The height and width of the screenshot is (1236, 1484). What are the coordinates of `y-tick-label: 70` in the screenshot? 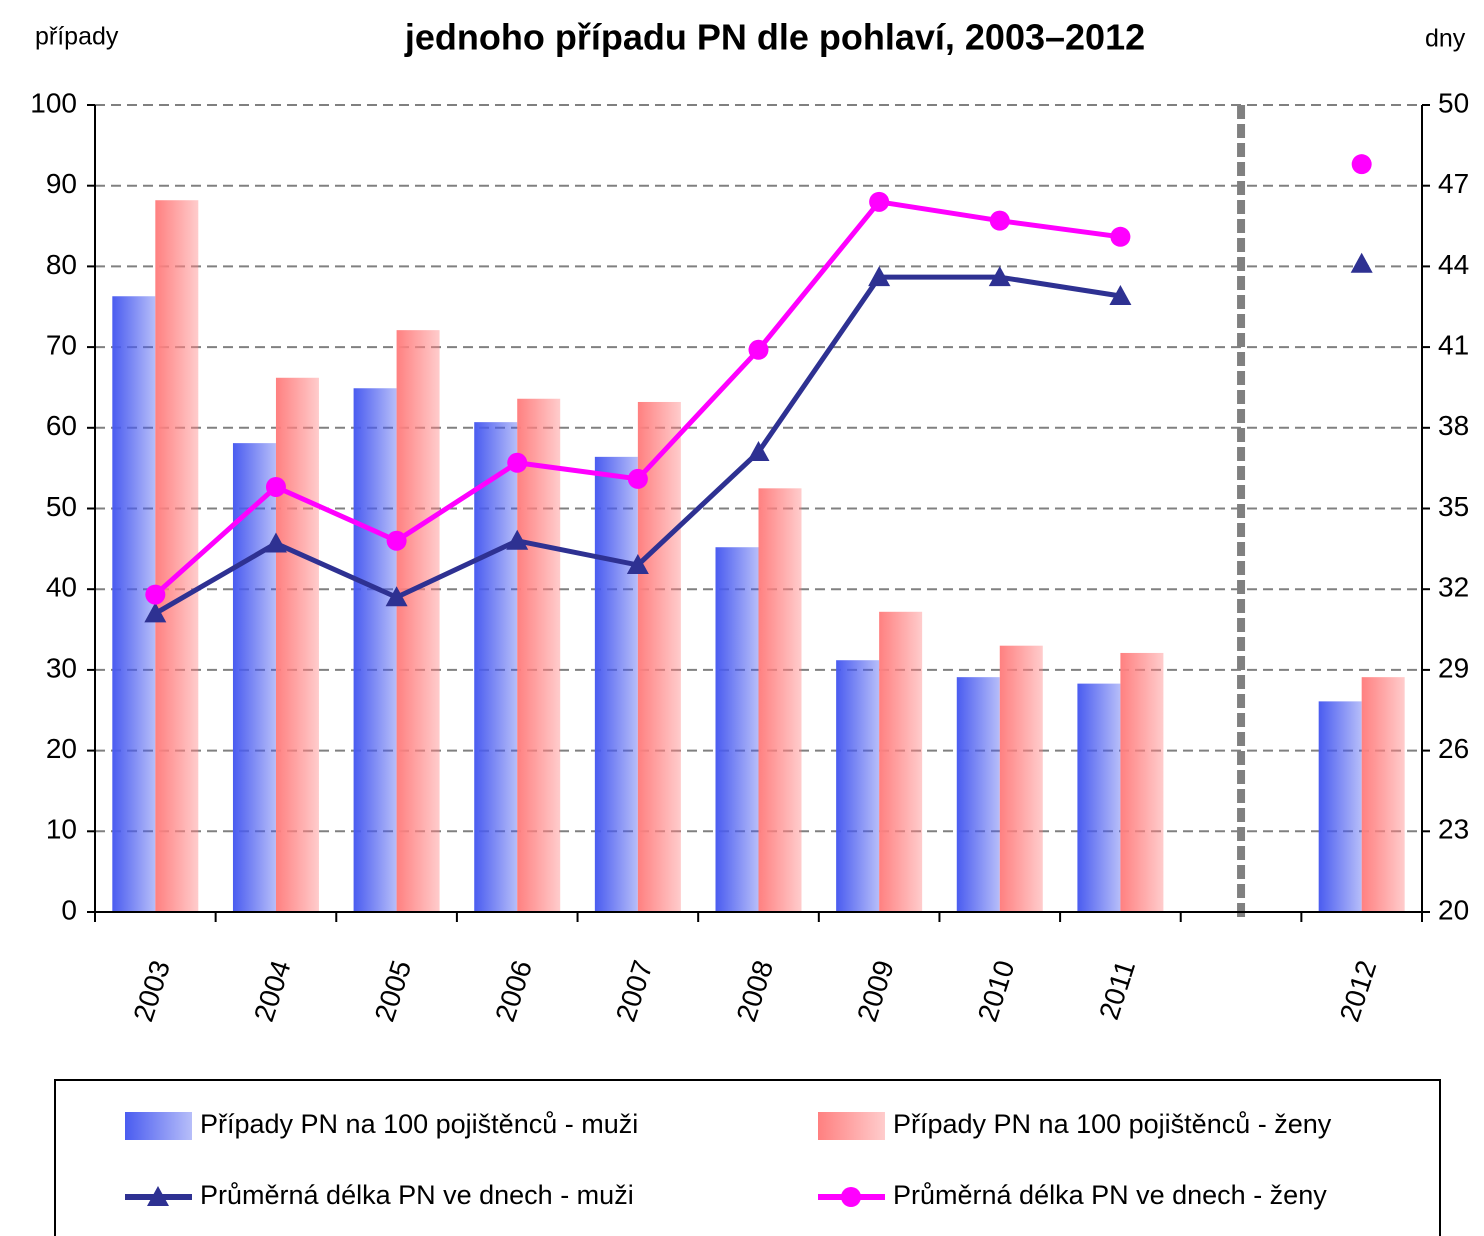 It's located at (61, 344).